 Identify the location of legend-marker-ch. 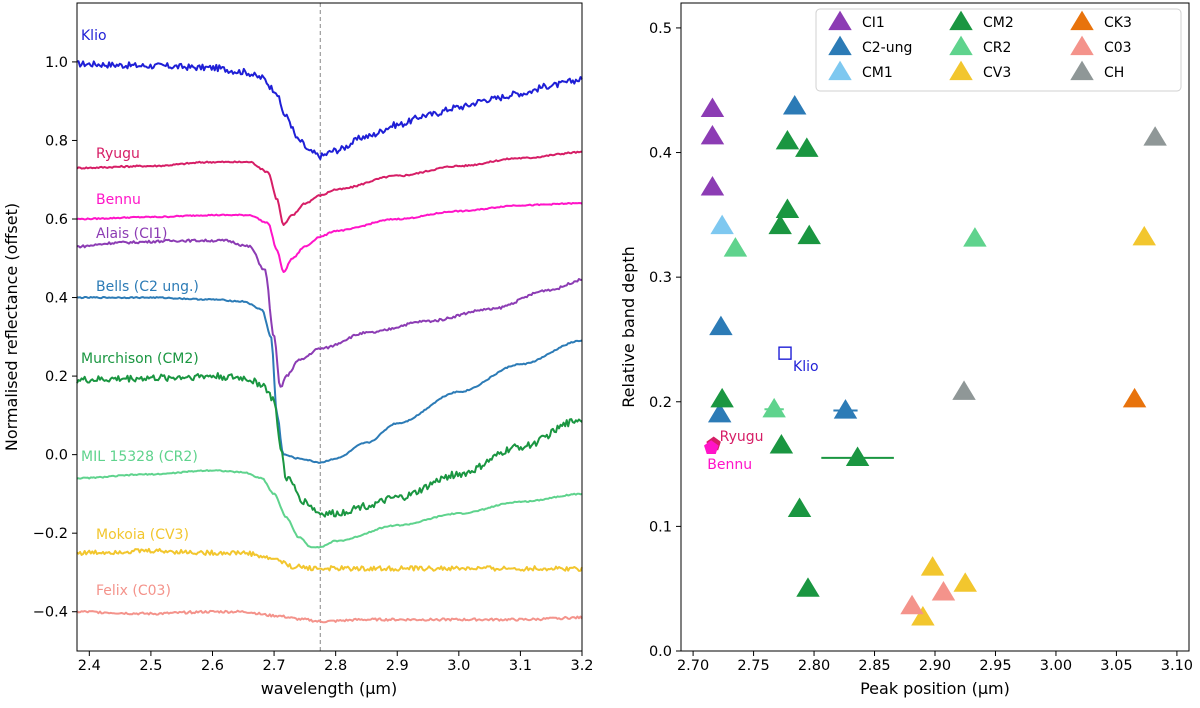
(1082, 70).